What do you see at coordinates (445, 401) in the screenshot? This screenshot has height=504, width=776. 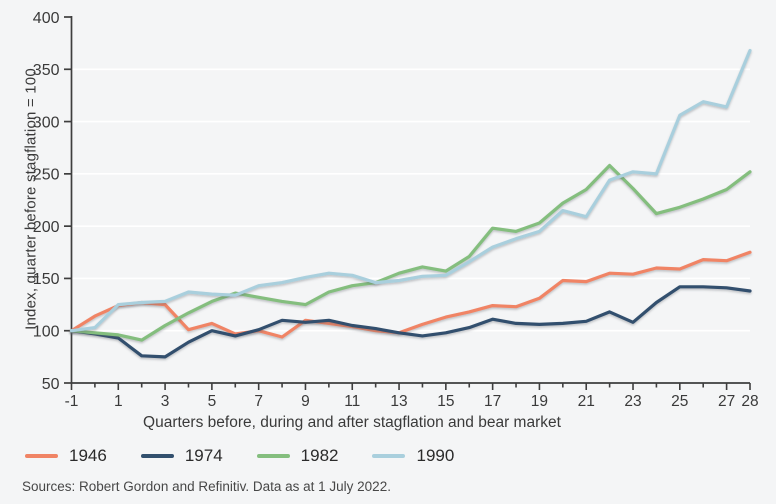 I see `x-tick-label-15: 15` at bounding box center [445, 401].